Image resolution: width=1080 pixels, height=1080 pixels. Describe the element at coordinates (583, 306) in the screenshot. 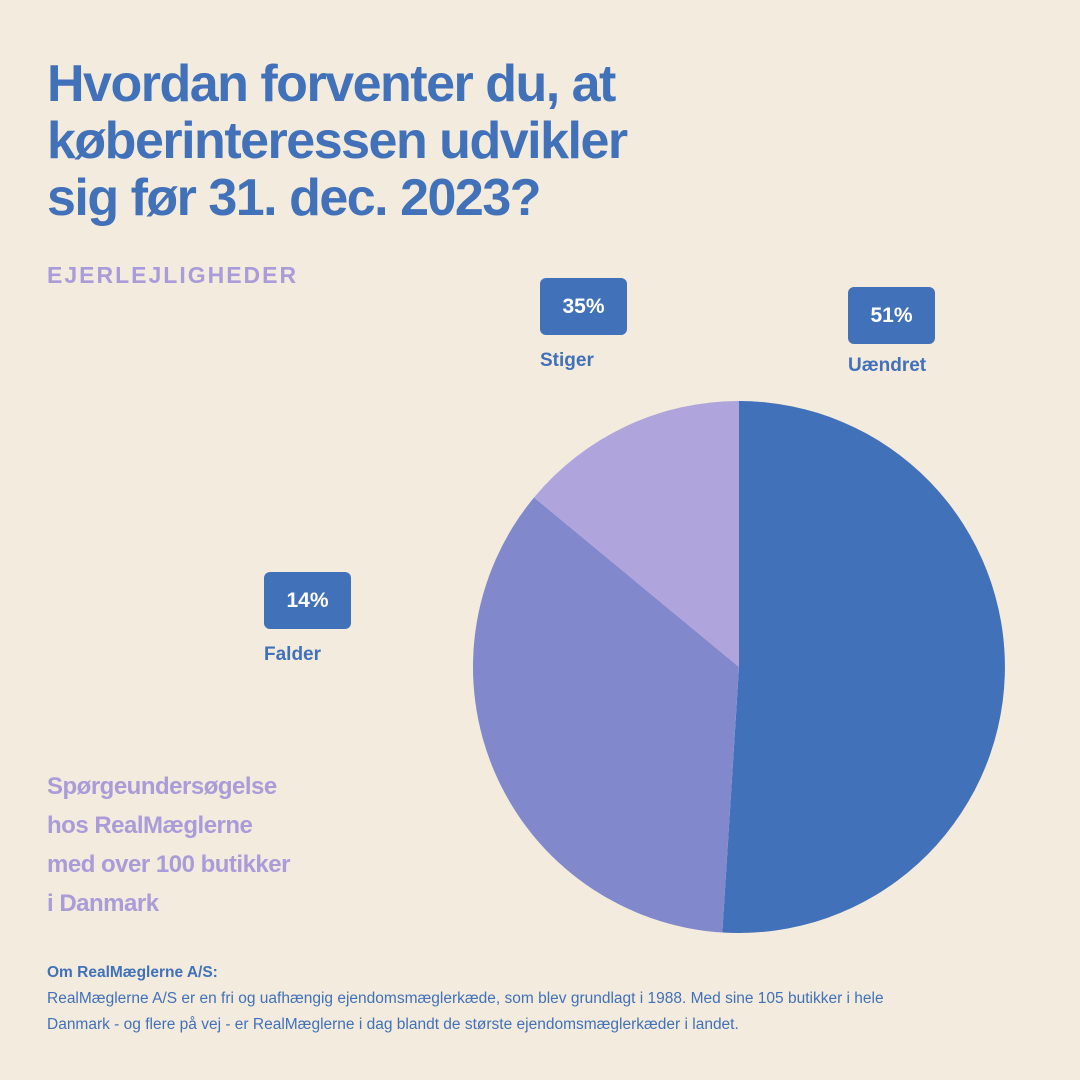

I see `value-badge-stiger: 35%` at that location.